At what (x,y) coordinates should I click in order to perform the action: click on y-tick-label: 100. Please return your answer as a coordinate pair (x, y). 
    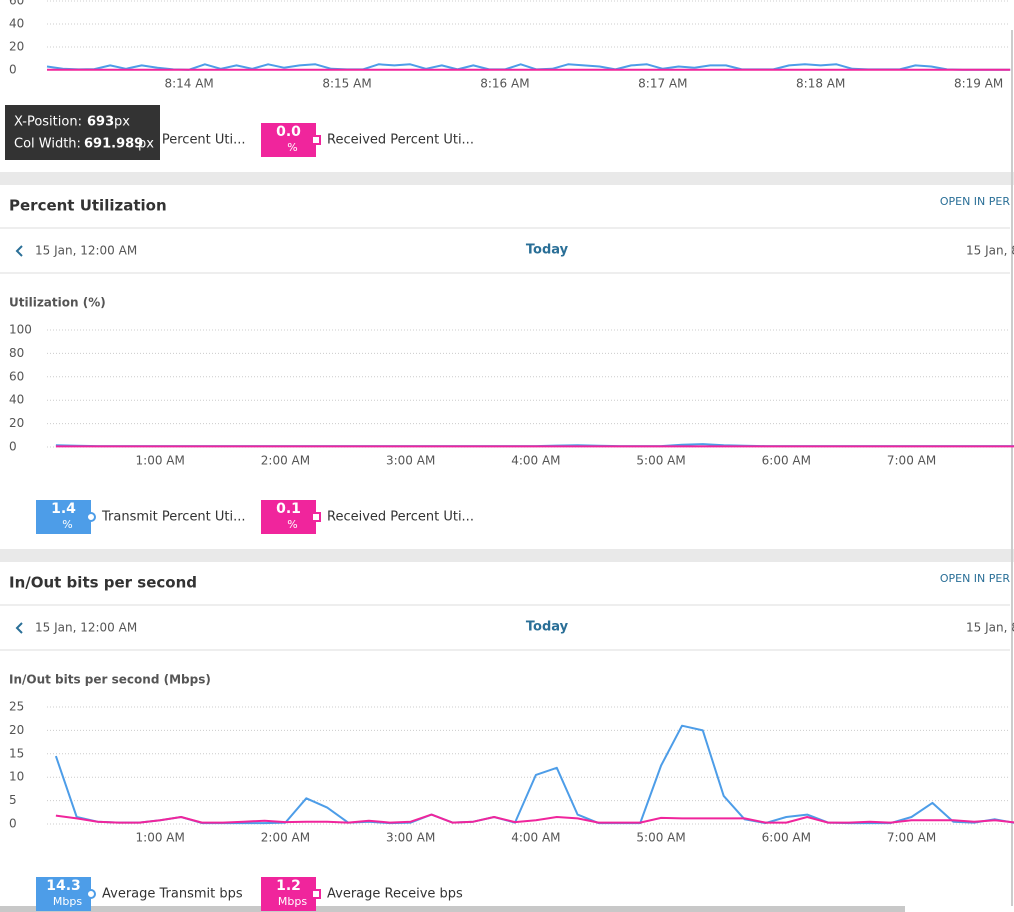
    Looking at the image, I should click on (20, 330).